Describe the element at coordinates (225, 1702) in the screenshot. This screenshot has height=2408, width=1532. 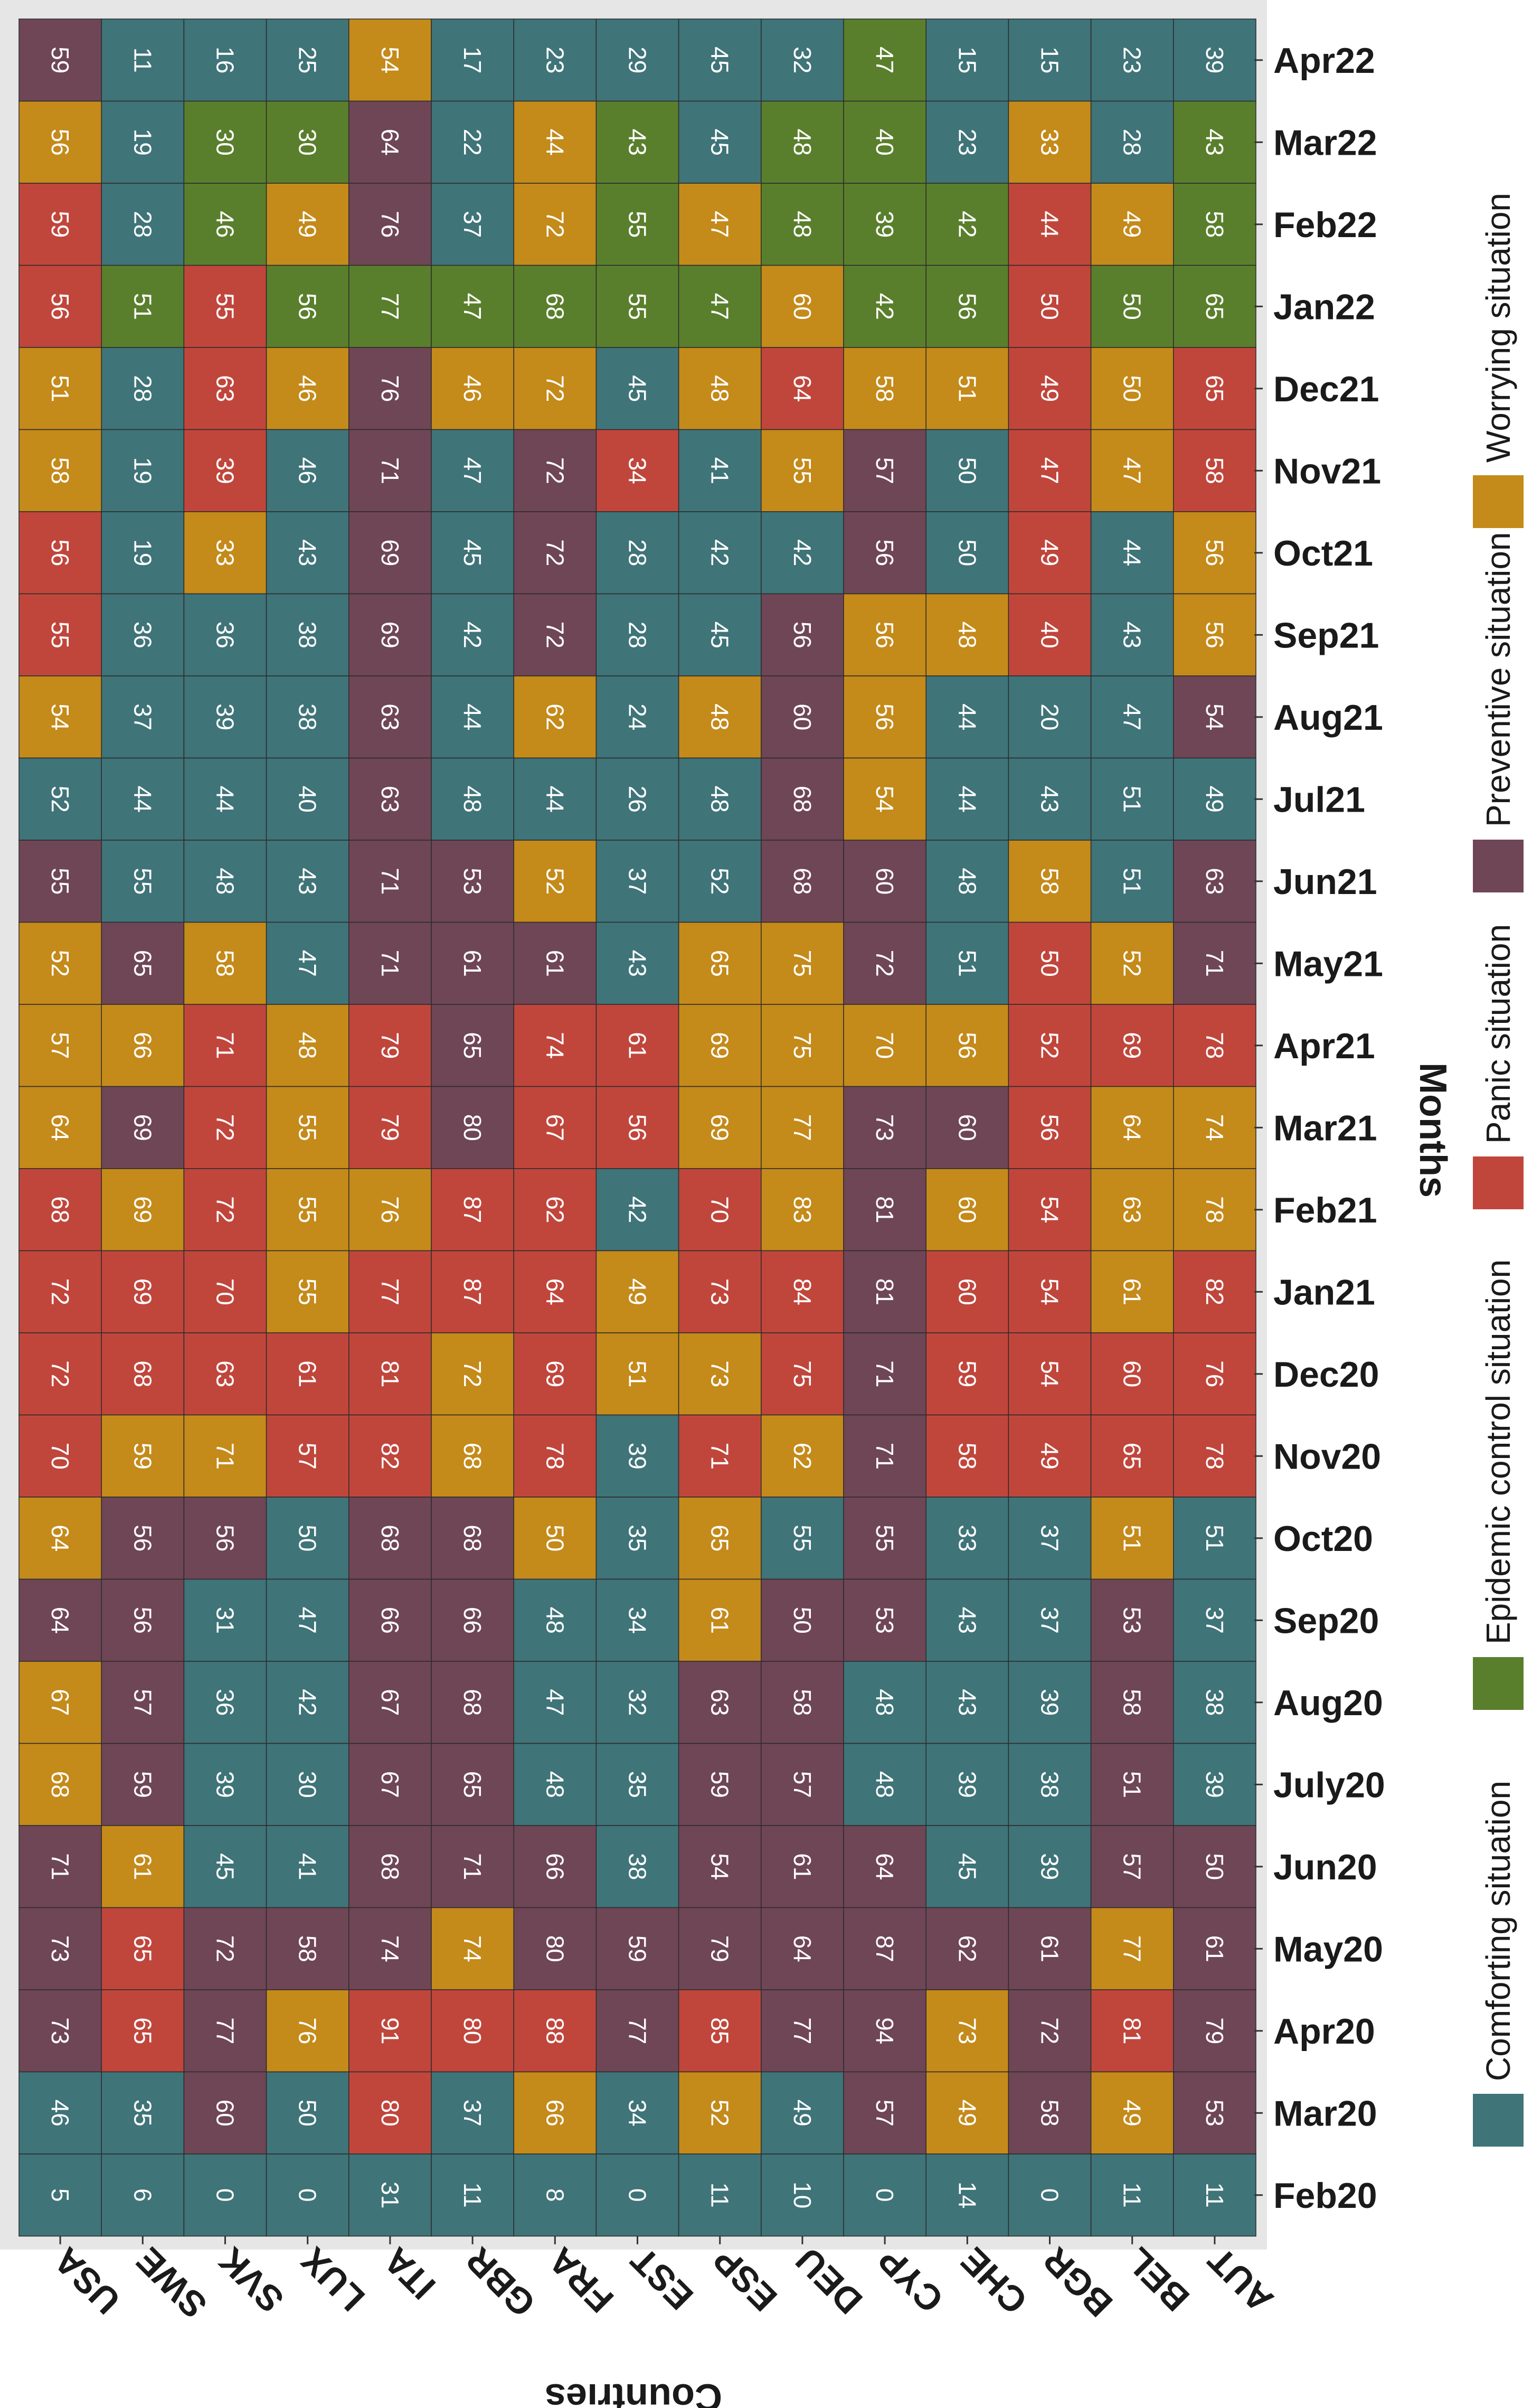
I see `cell-value-label: 36` at that location.